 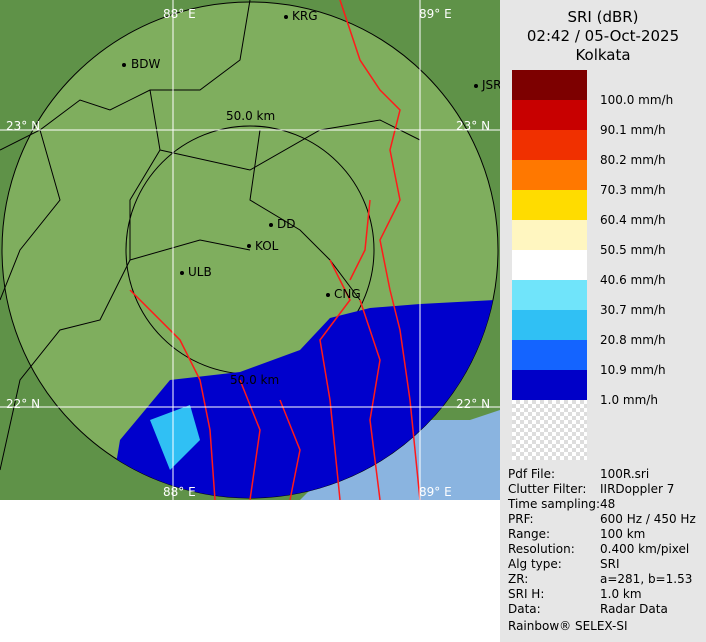 I want to click on legend-label: 40.6 mm/h, so click(x=633, y=280).